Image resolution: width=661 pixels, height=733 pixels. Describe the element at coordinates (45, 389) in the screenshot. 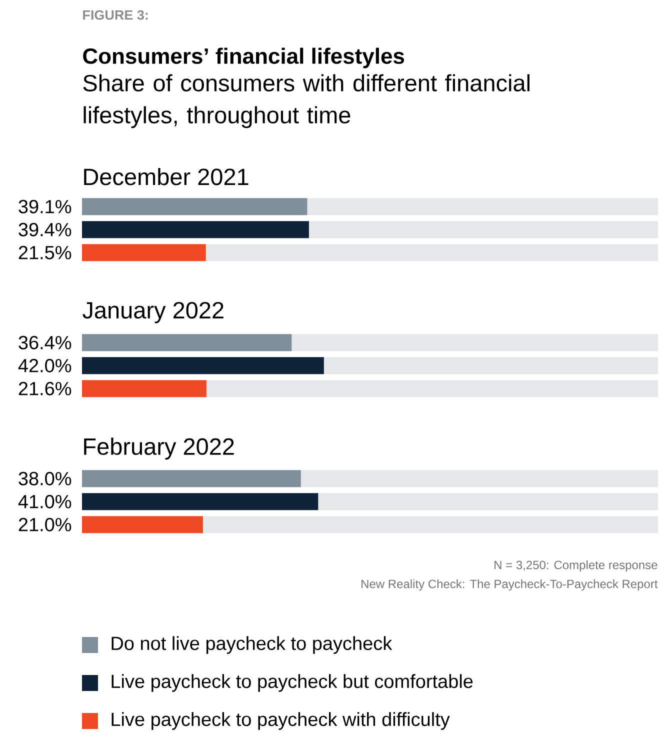

I see `data-label: 21.6%` at that location.